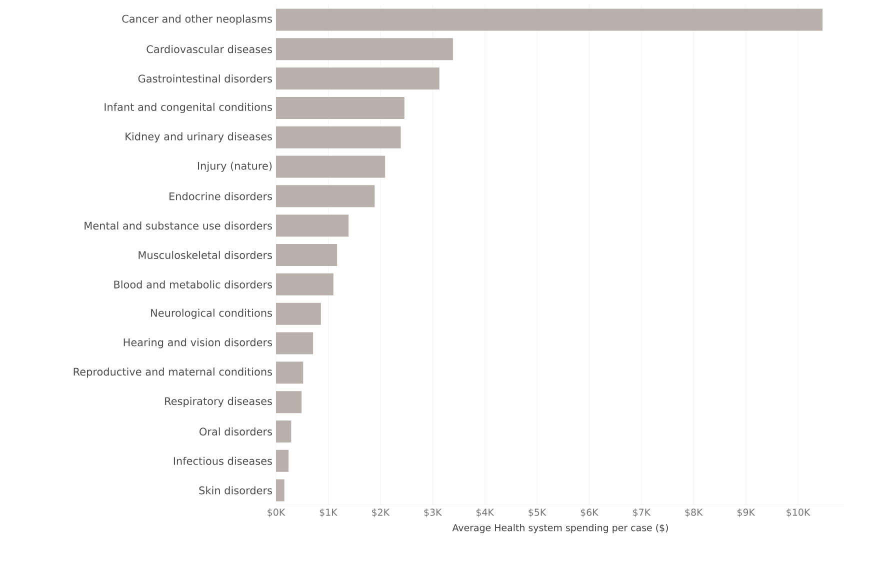  I want to click on x-tick-label: $7K, so click(642, 513).